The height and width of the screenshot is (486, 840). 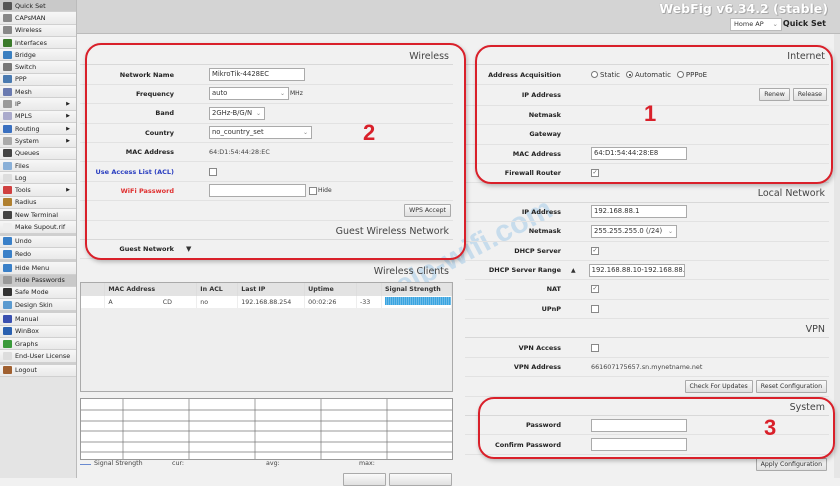 What do you see at coordinates (7, 5) in the screenshot?
I see `quick-set-icon` at bounding box center [7, 5].